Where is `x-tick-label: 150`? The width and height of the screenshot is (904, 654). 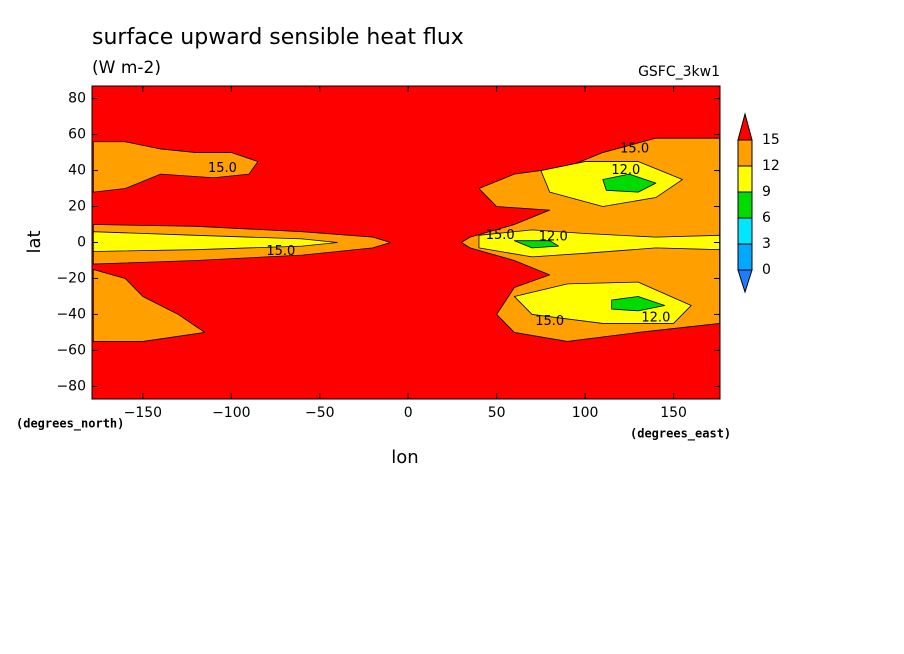
x-tick-label: 150 is located at coordinates (673, 413).